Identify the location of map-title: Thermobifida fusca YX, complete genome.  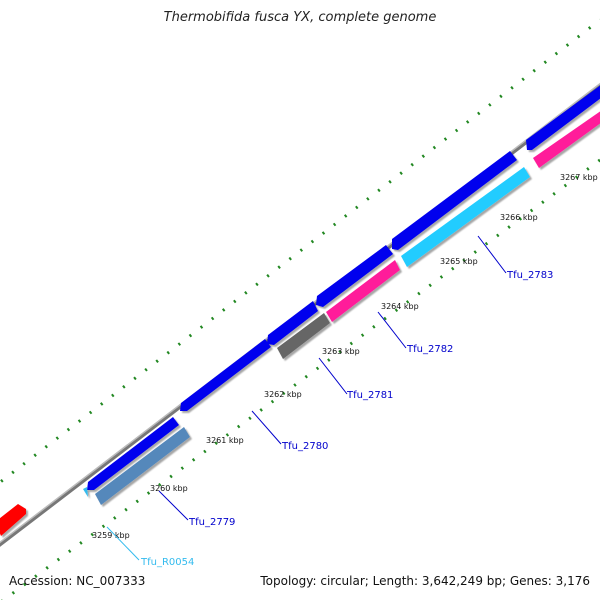
(300, 17).